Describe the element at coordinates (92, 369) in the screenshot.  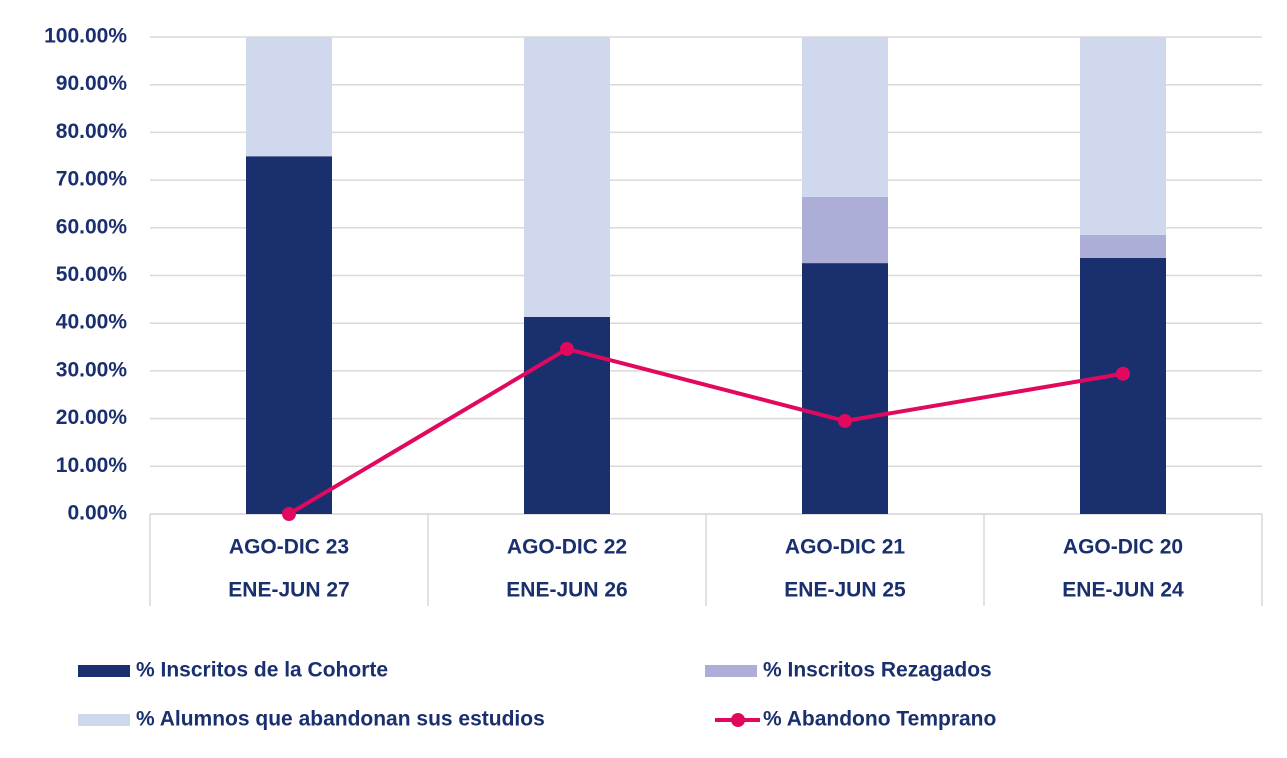
I see `y-tick-label: 30.00%` at that location.